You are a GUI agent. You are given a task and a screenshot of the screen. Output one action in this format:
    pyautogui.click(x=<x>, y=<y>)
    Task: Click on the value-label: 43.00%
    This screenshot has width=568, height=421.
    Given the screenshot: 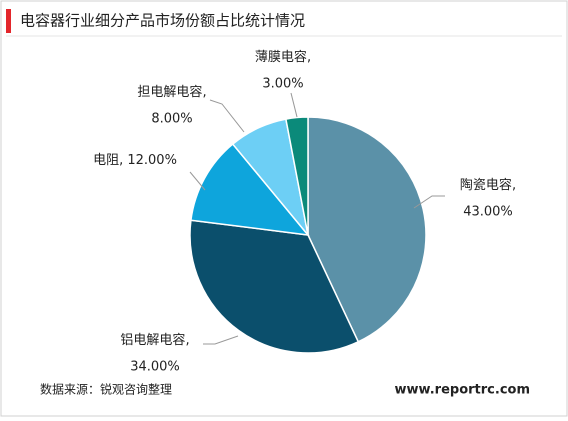 What is the action you would take?
    pyautogui.click(x=488, y=212)
    